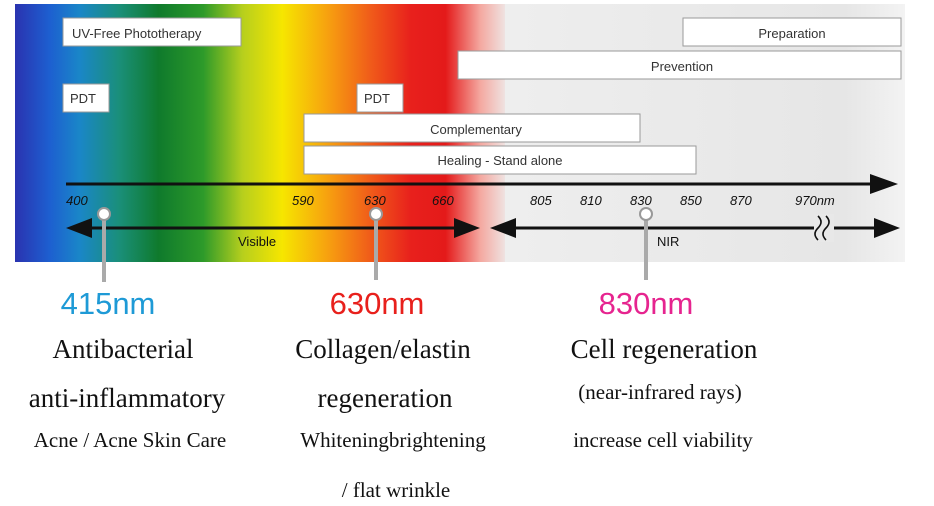  Describe the element at coordinates (482, 184) in the screenshot. I see `wavelength-axis` at that location.